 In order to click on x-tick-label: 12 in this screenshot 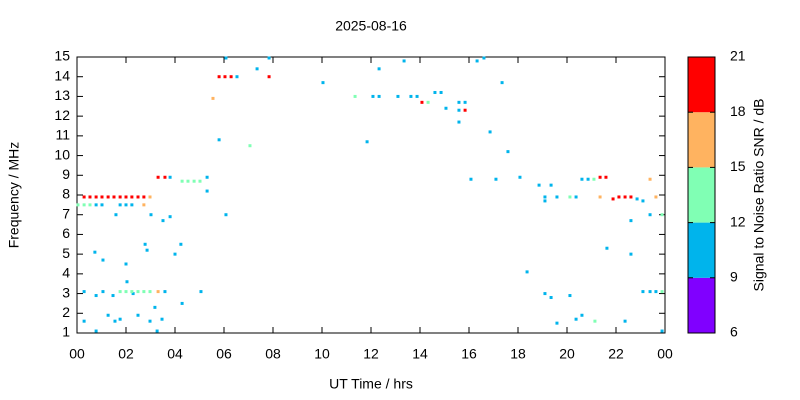, I will do `click(371, 354)`.